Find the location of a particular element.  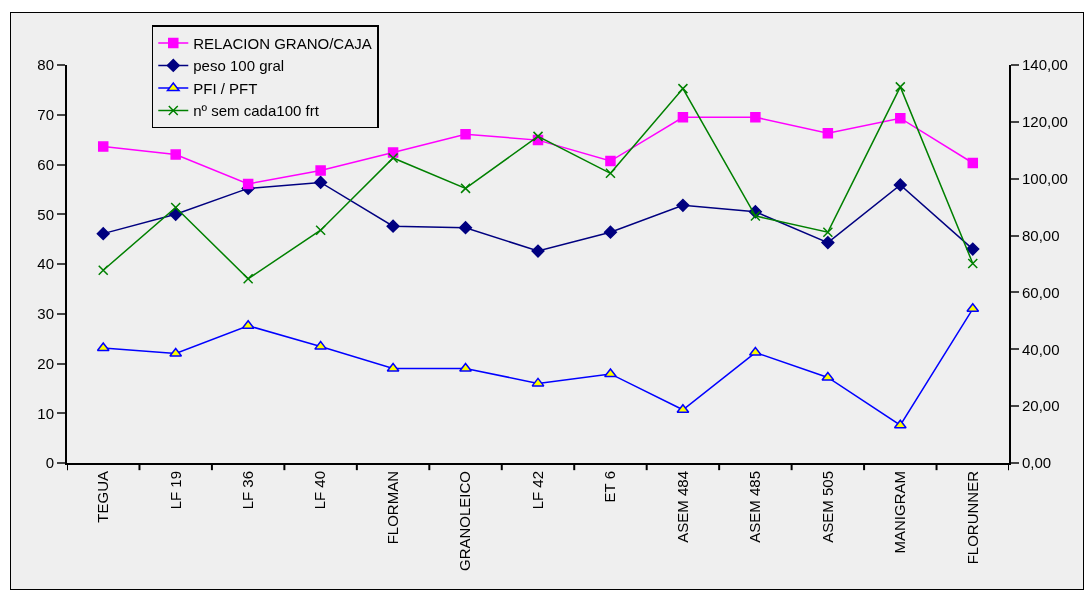

legend-label: nº sem cada100 frt is located at coordinates (256, 111).